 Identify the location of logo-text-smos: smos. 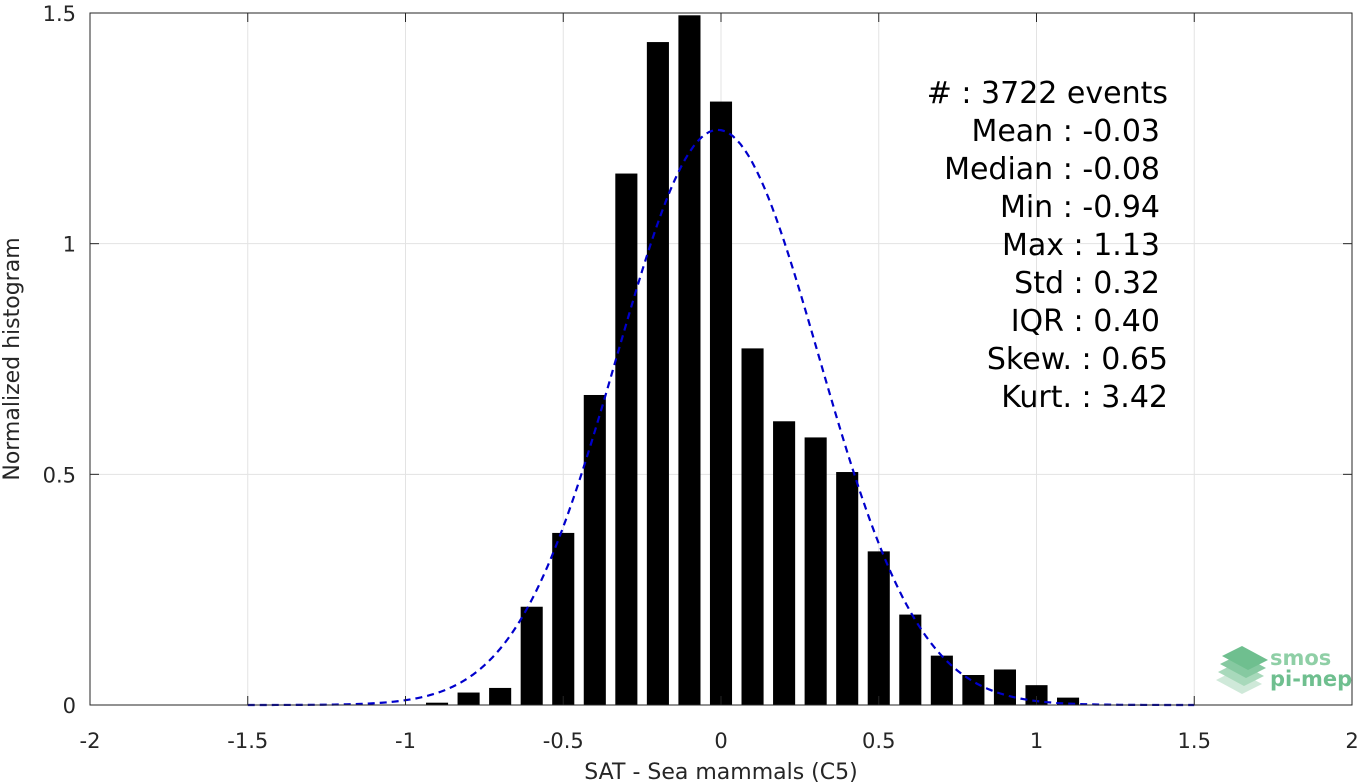
(1300, 658).